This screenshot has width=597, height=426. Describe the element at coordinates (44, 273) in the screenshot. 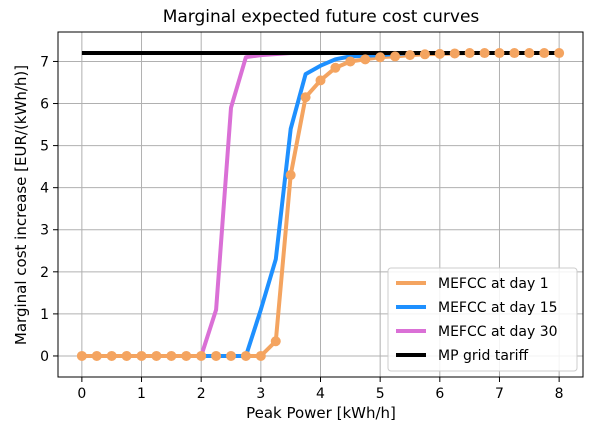

I see `y-tick-label: 2` at that location.